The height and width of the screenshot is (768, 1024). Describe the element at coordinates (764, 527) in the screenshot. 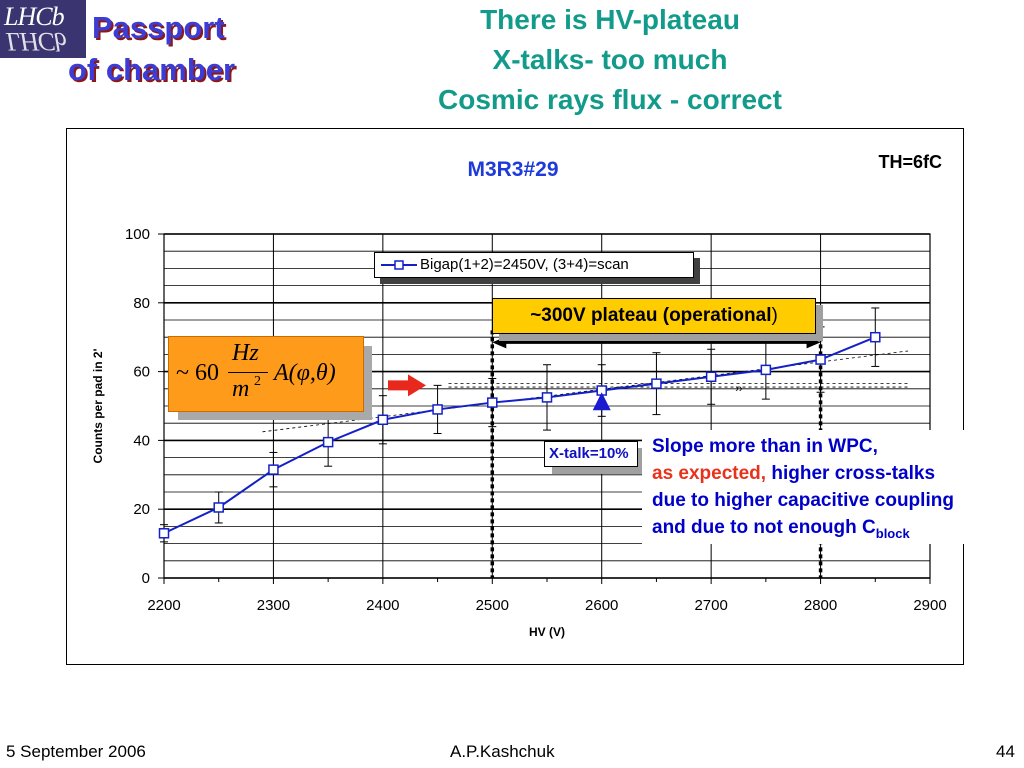

I see `note-line4-text: and due to not enough C` at that location.